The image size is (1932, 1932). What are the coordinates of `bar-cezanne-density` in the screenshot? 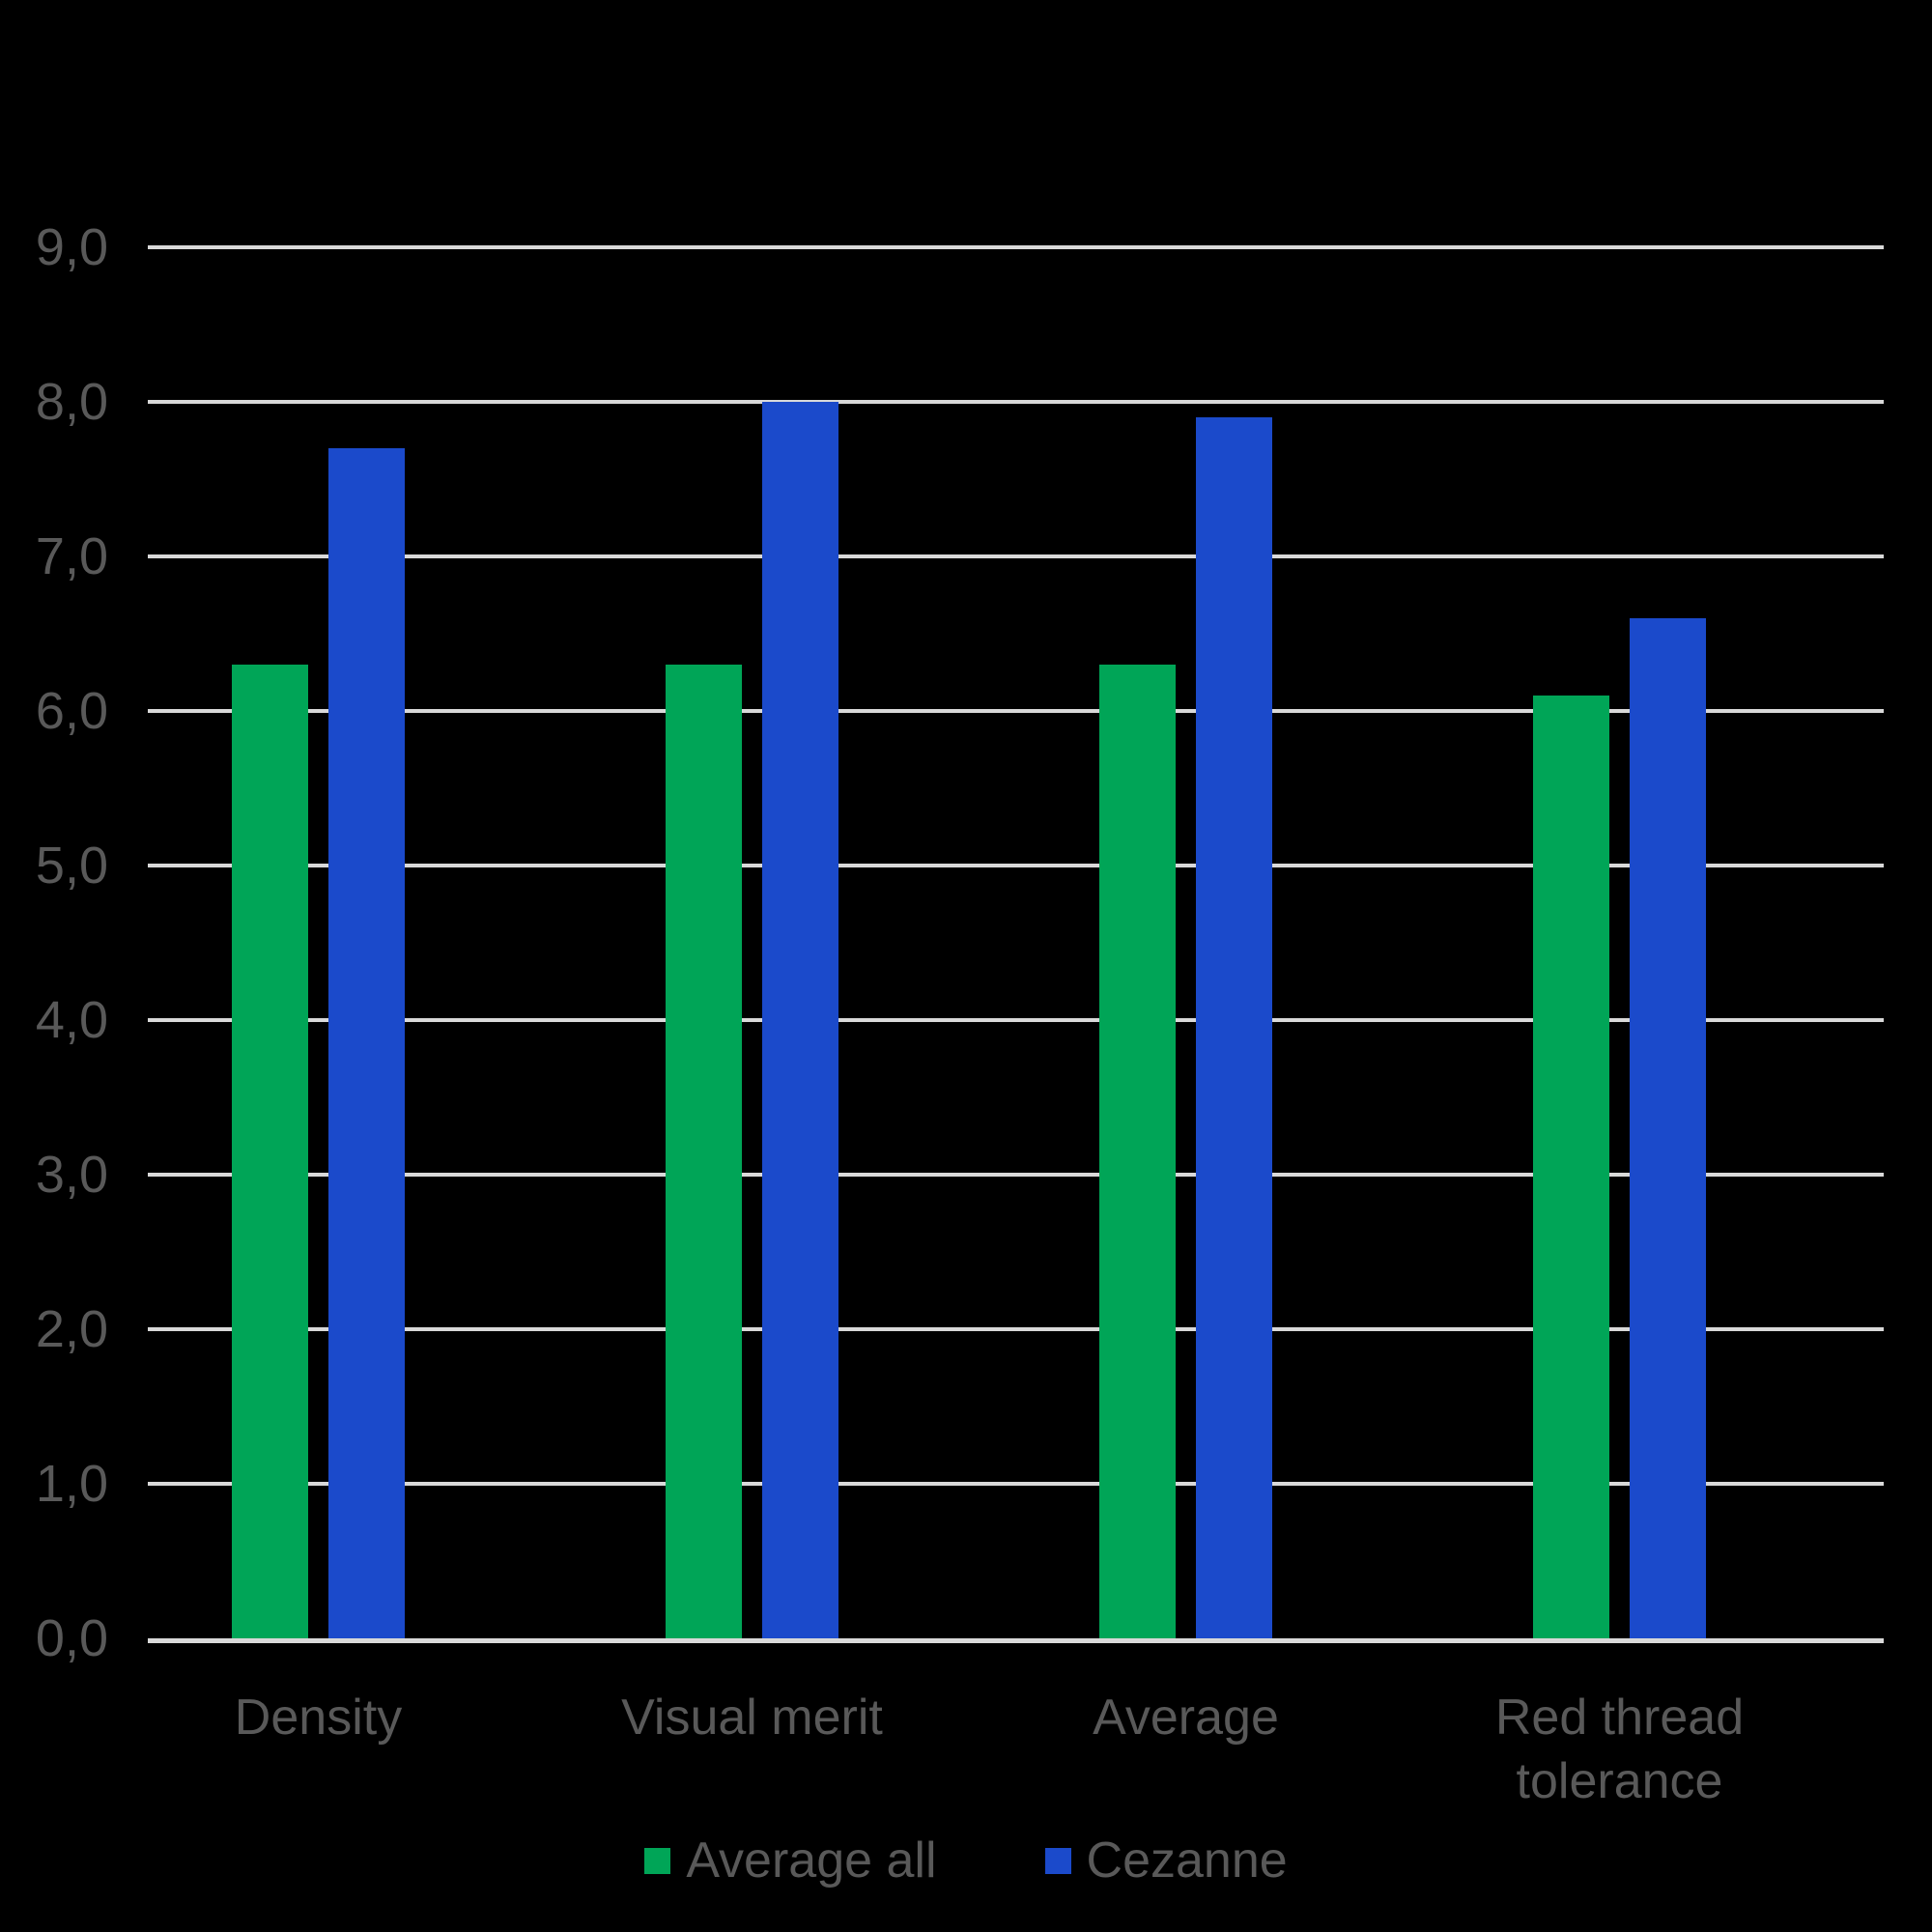 It's located at (366, 1043).